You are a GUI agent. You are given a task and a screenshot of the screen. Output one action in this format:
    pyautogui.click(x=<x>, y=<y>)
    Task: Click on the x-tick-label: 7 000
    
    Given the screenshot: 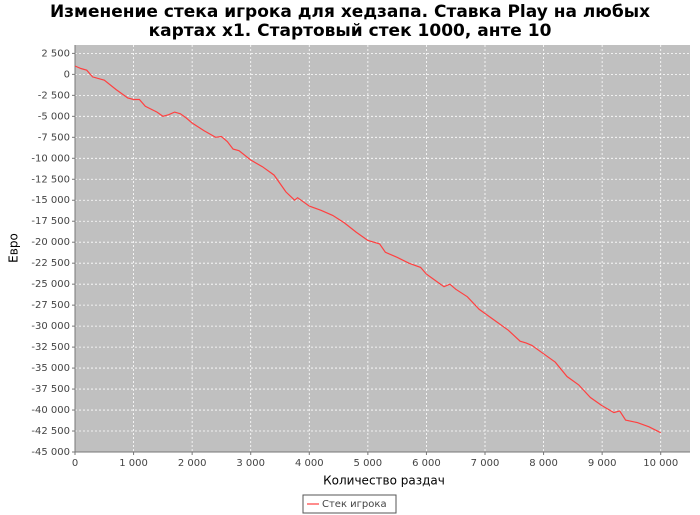 What is the action you would take?
    pyautogui.click(x=485, y=463)
    